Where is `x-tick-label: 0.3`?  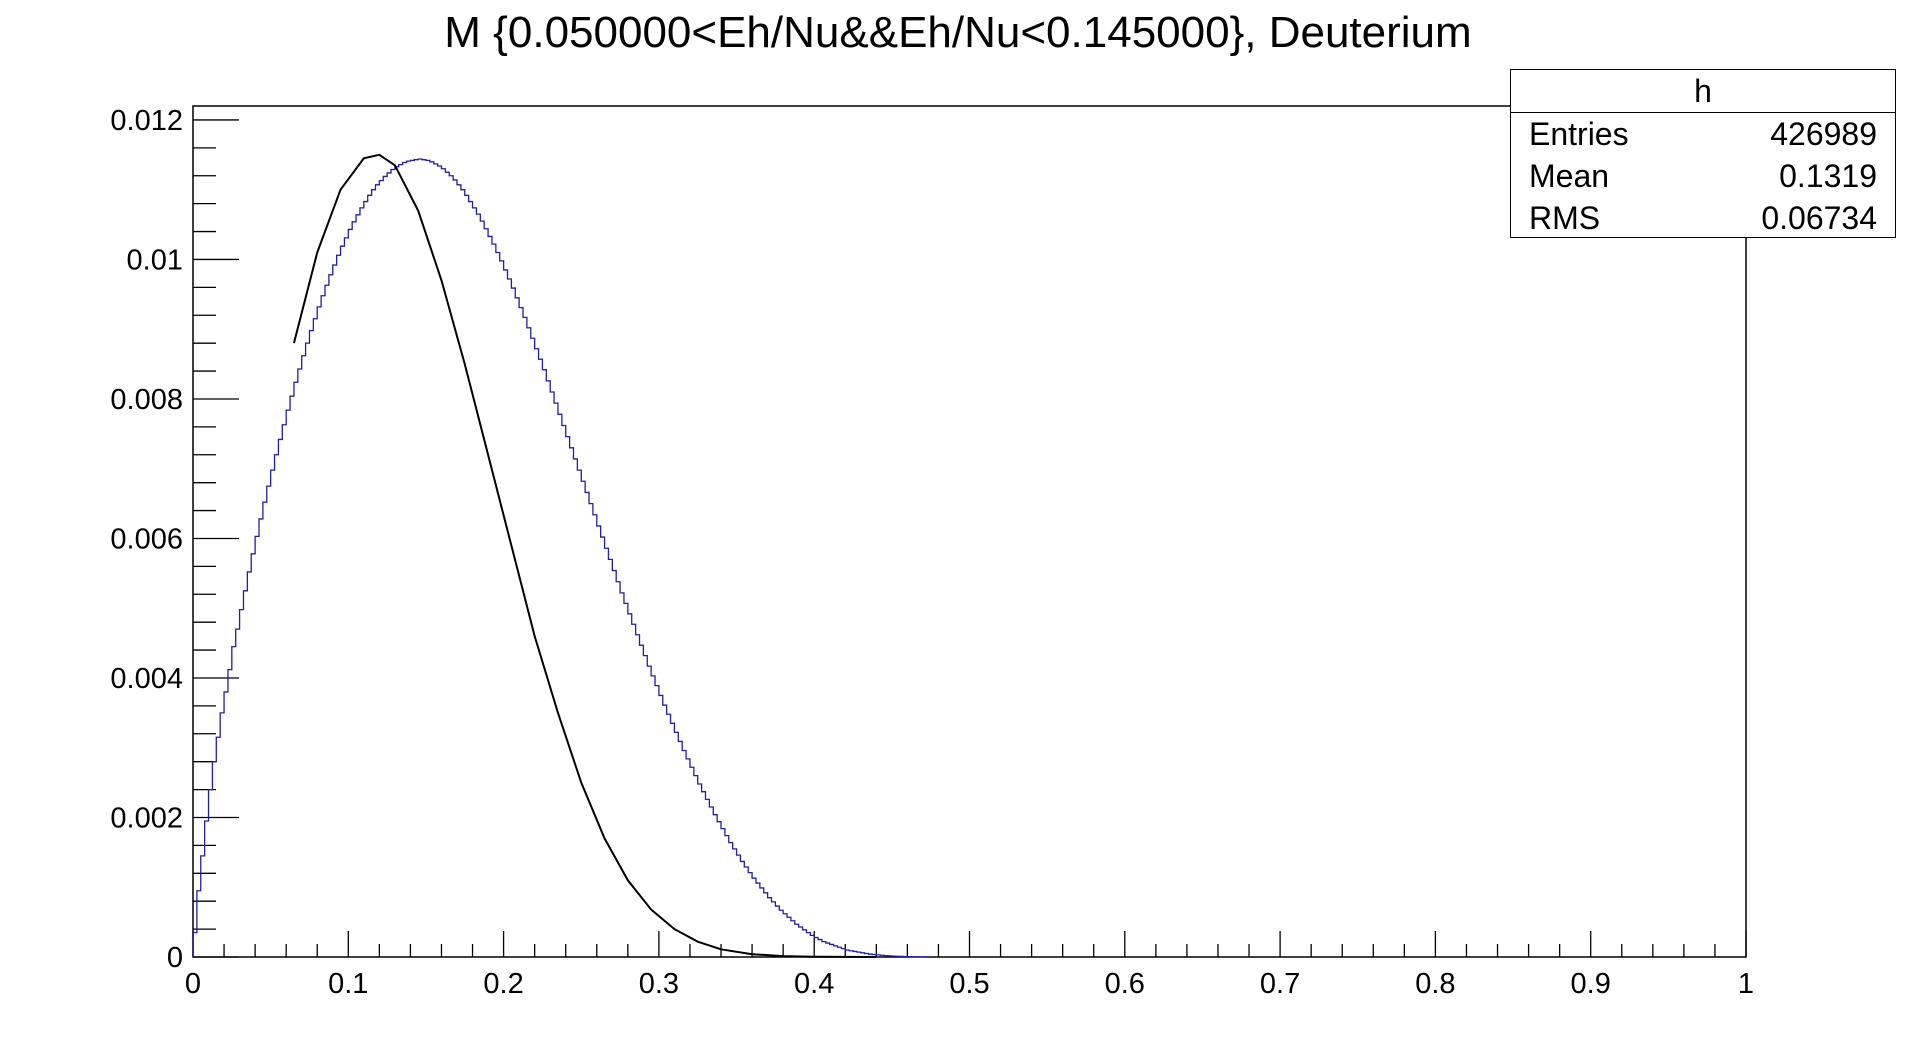 x-tick-label: 0.3 is located at coordinates (659, 984).